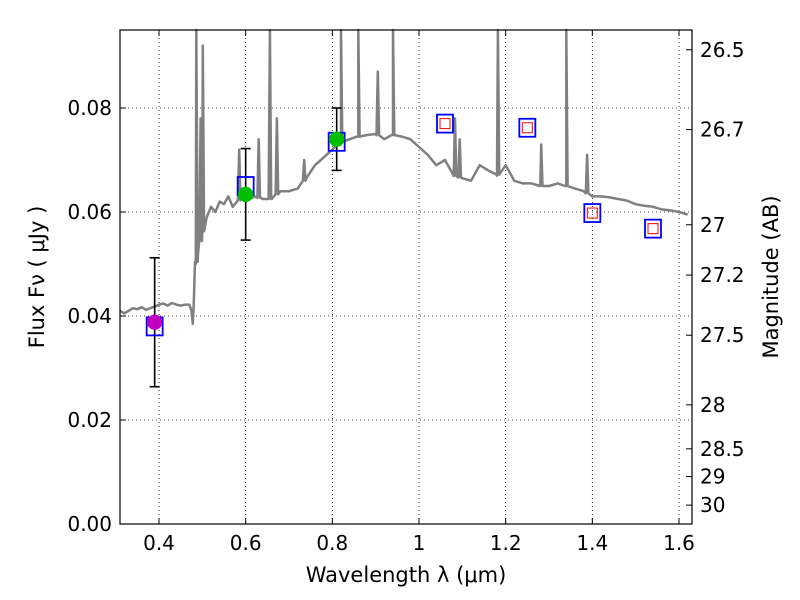 The image size is (800, 600). What do you see at coordinates (332, 543) in the screenshot?
I see `x-tick-label: 0.8` at bounding box center [332, 543].